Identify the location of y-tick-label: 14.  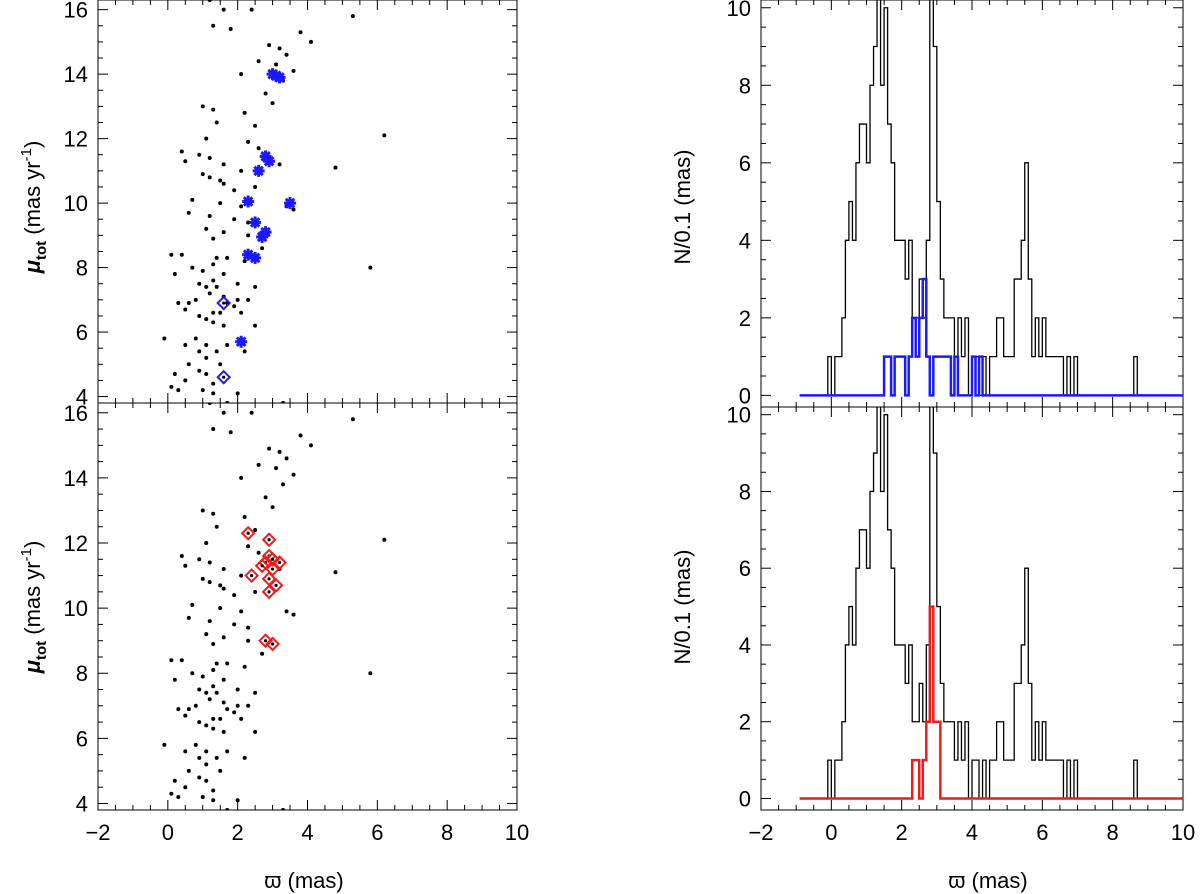
(76, 478).